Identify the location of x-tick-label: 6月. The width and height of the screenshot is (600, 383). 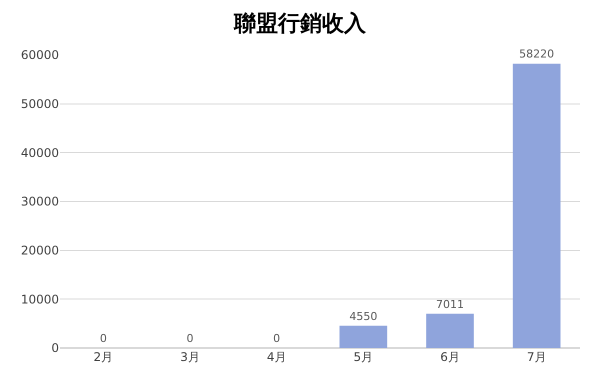
(450, 357).